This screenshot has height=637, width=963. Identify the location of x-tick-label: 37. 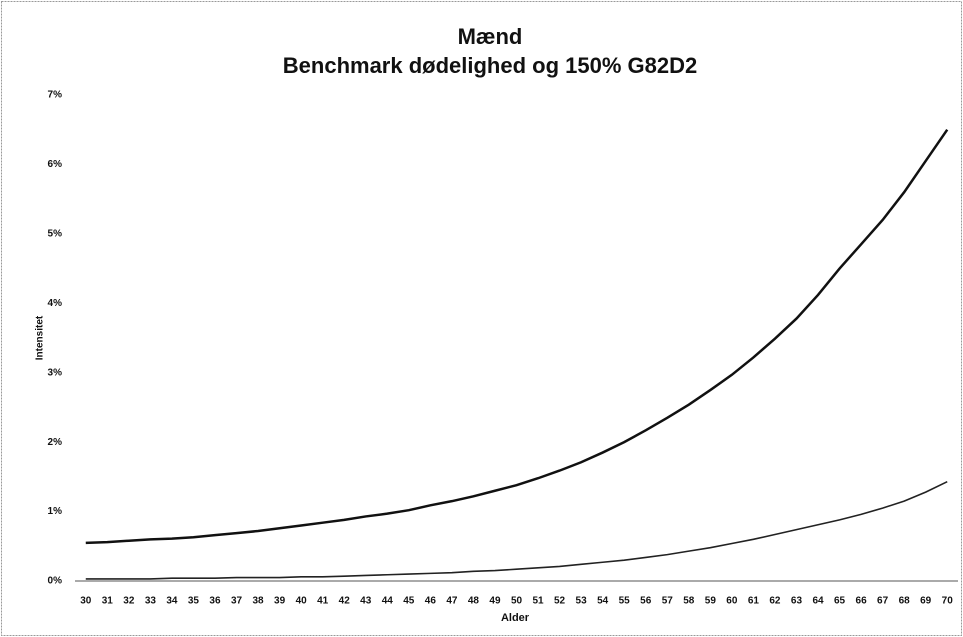
(237, 601).